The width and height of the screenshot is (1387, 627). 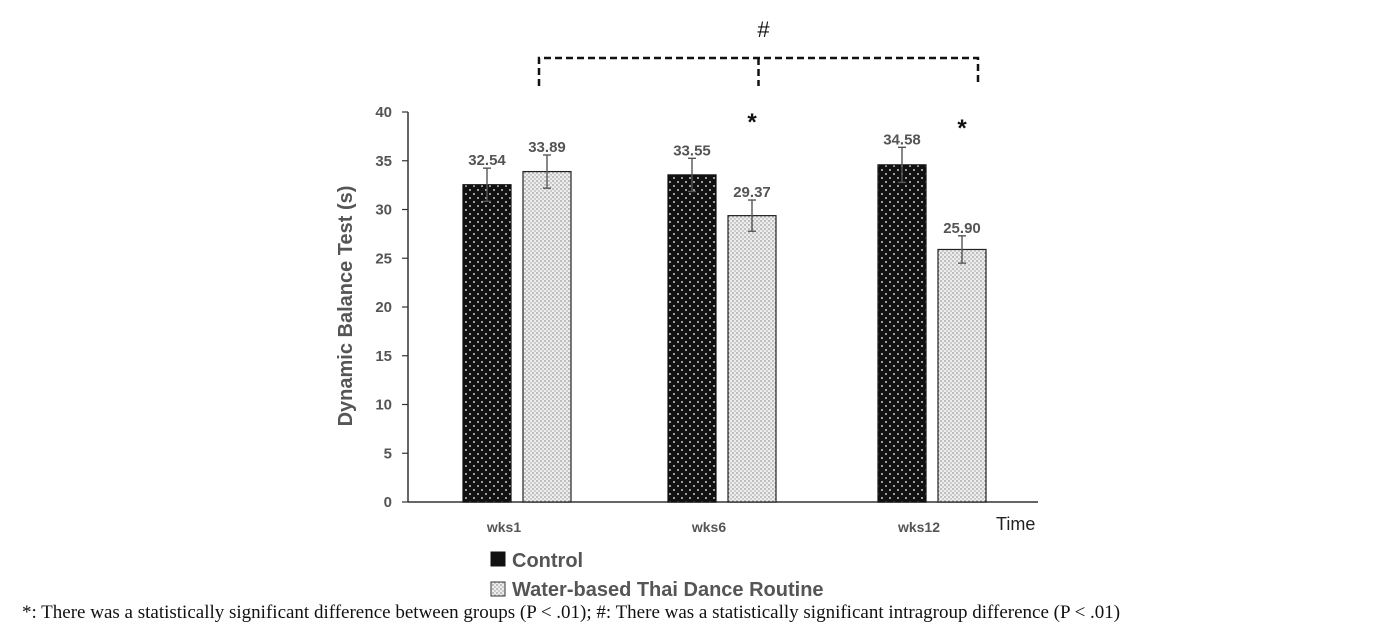 I want to click on data-label: 33.89, so click(x=547, y=147).